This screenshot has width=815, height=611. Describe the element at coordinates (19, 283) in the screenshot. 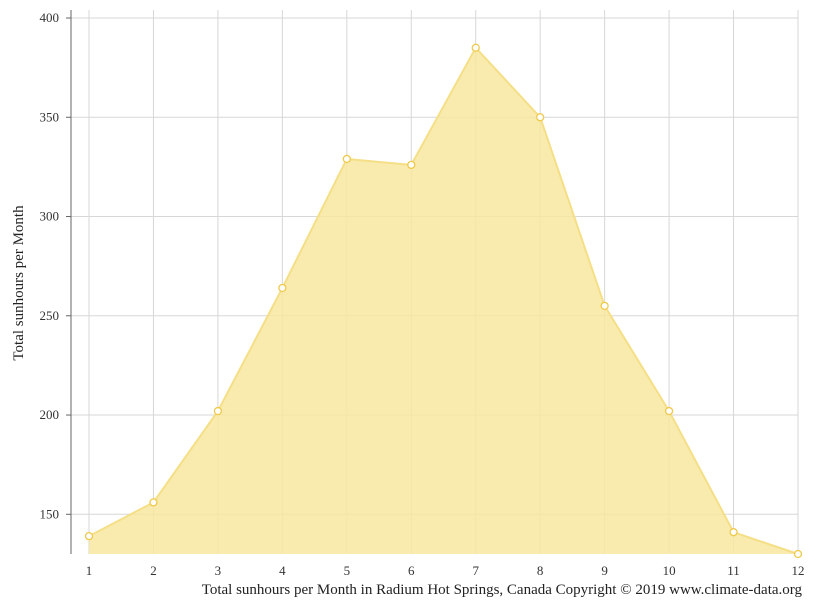

I see `y-axis-label: Total sunhours per Month` at that location.